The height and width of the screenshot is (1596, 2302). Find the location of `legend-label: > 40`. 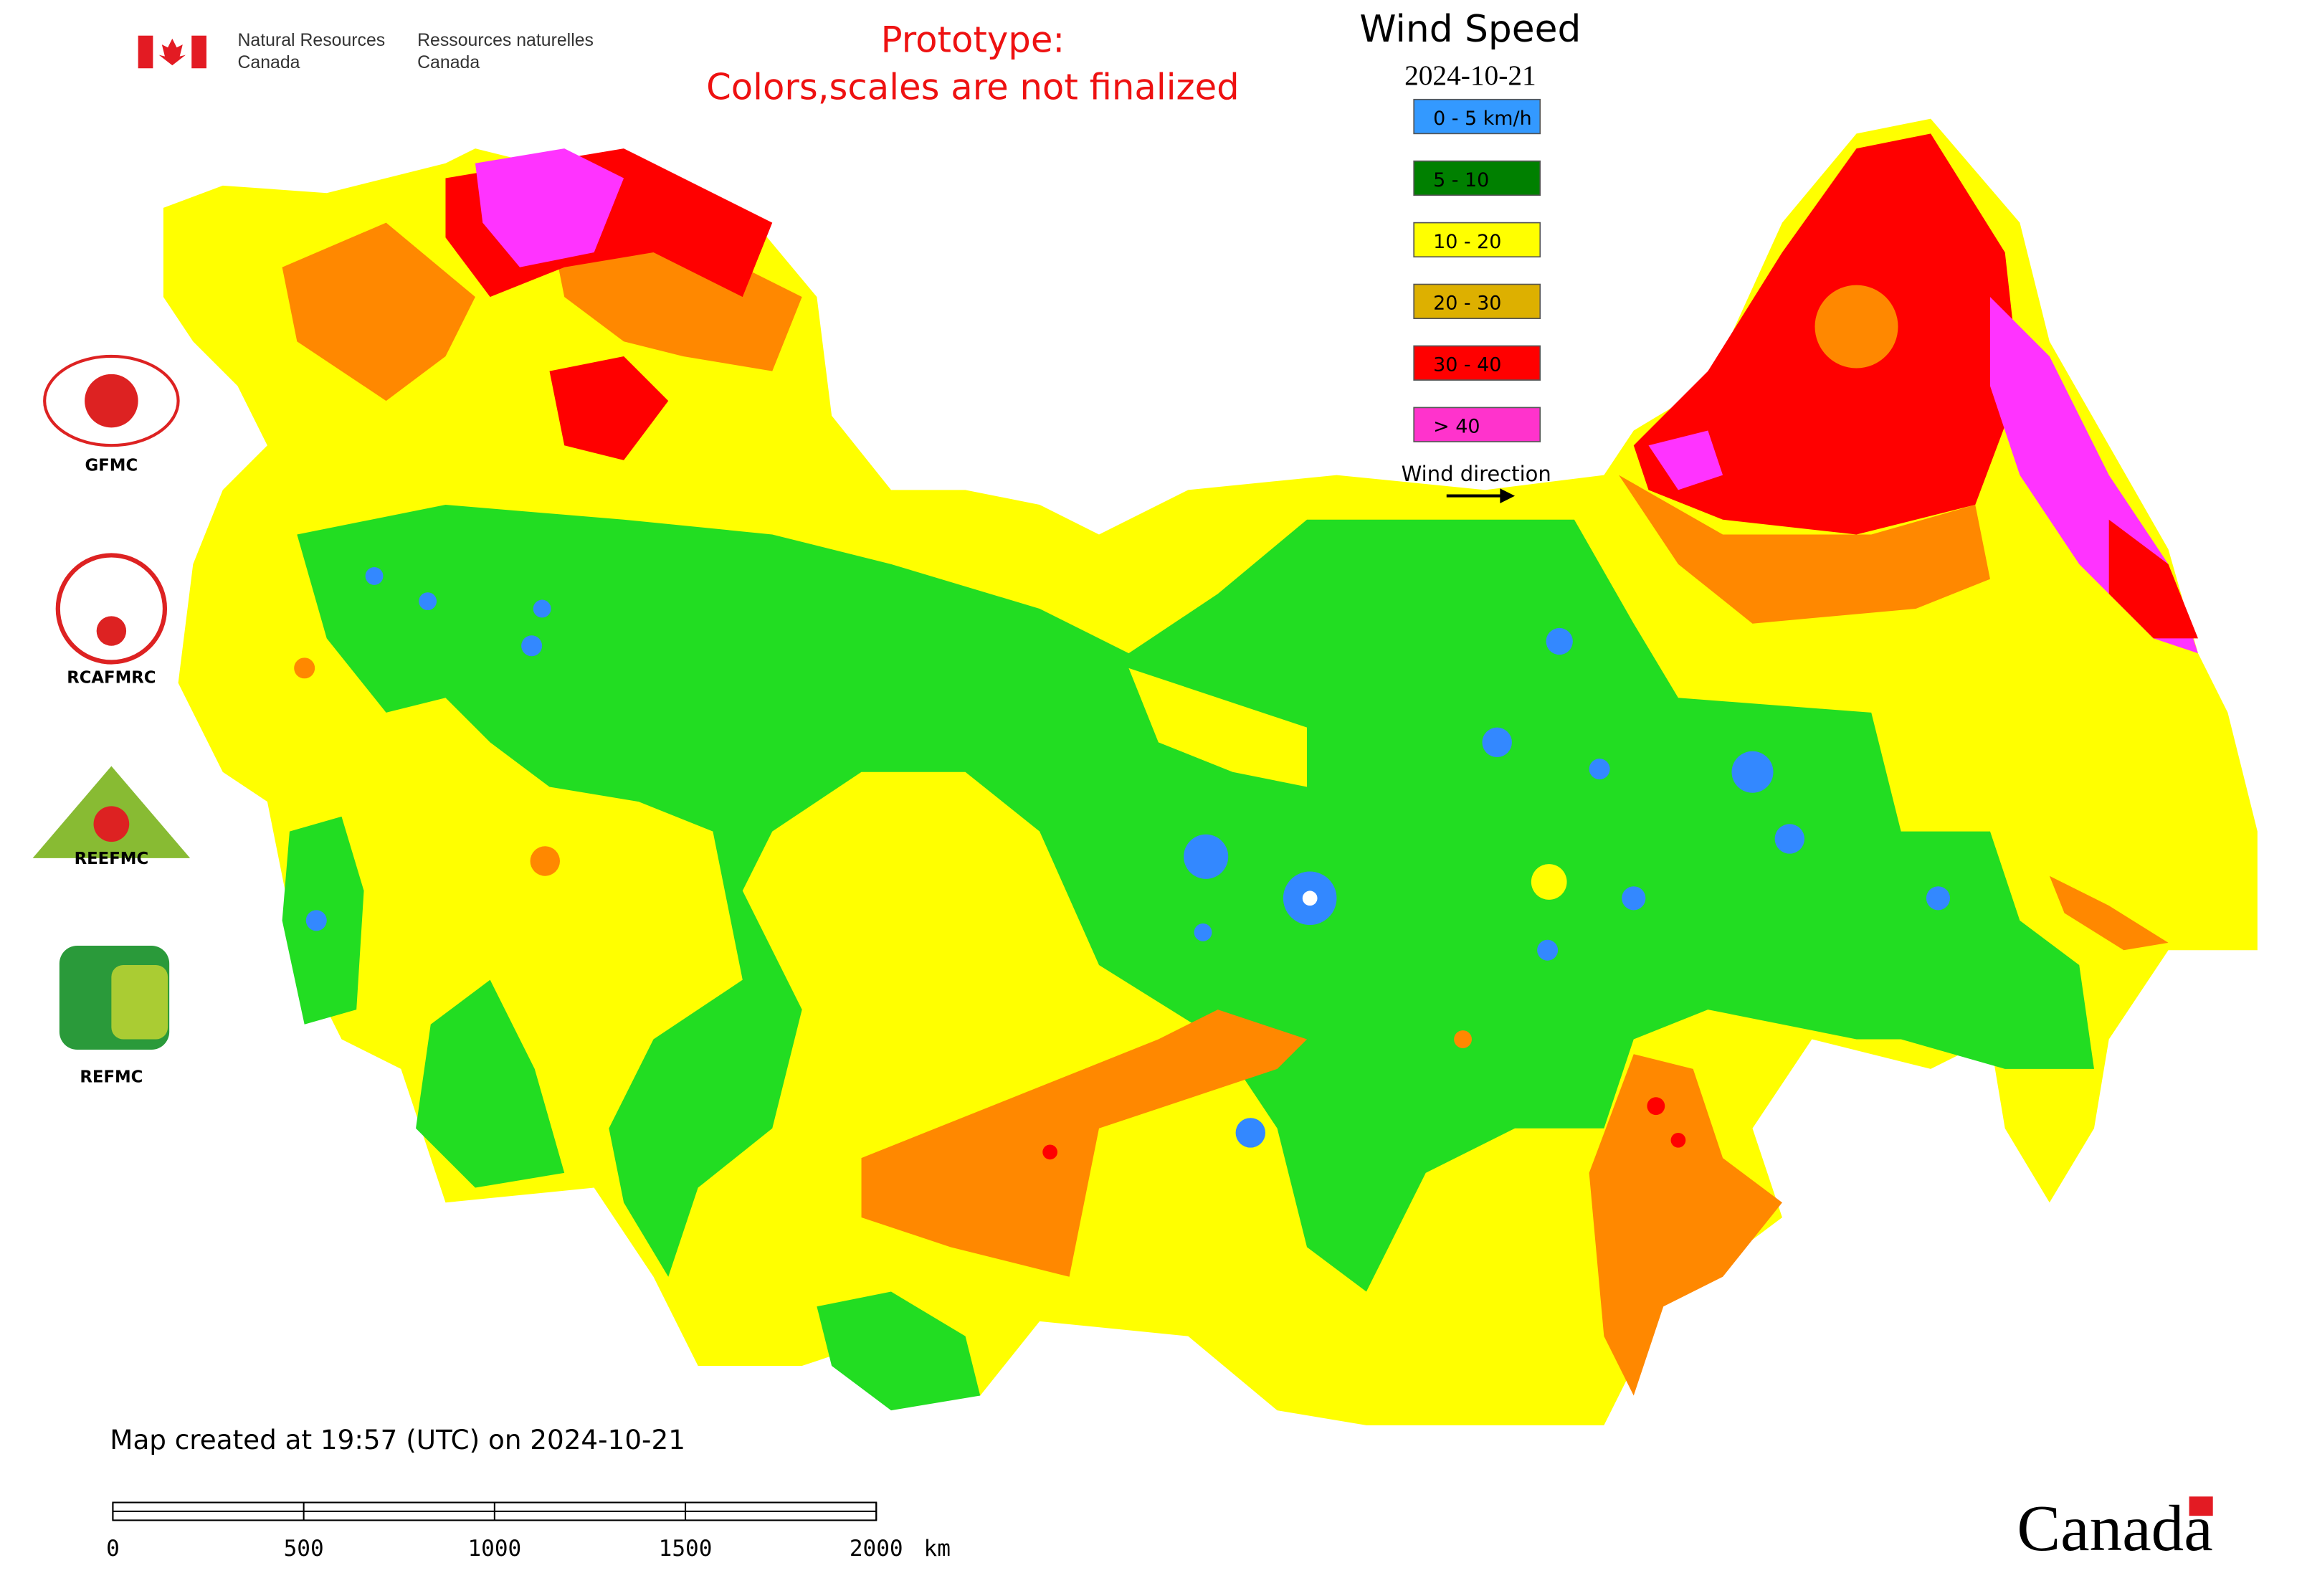

legend-label: > 40 is located at coordinates (1457, 427).